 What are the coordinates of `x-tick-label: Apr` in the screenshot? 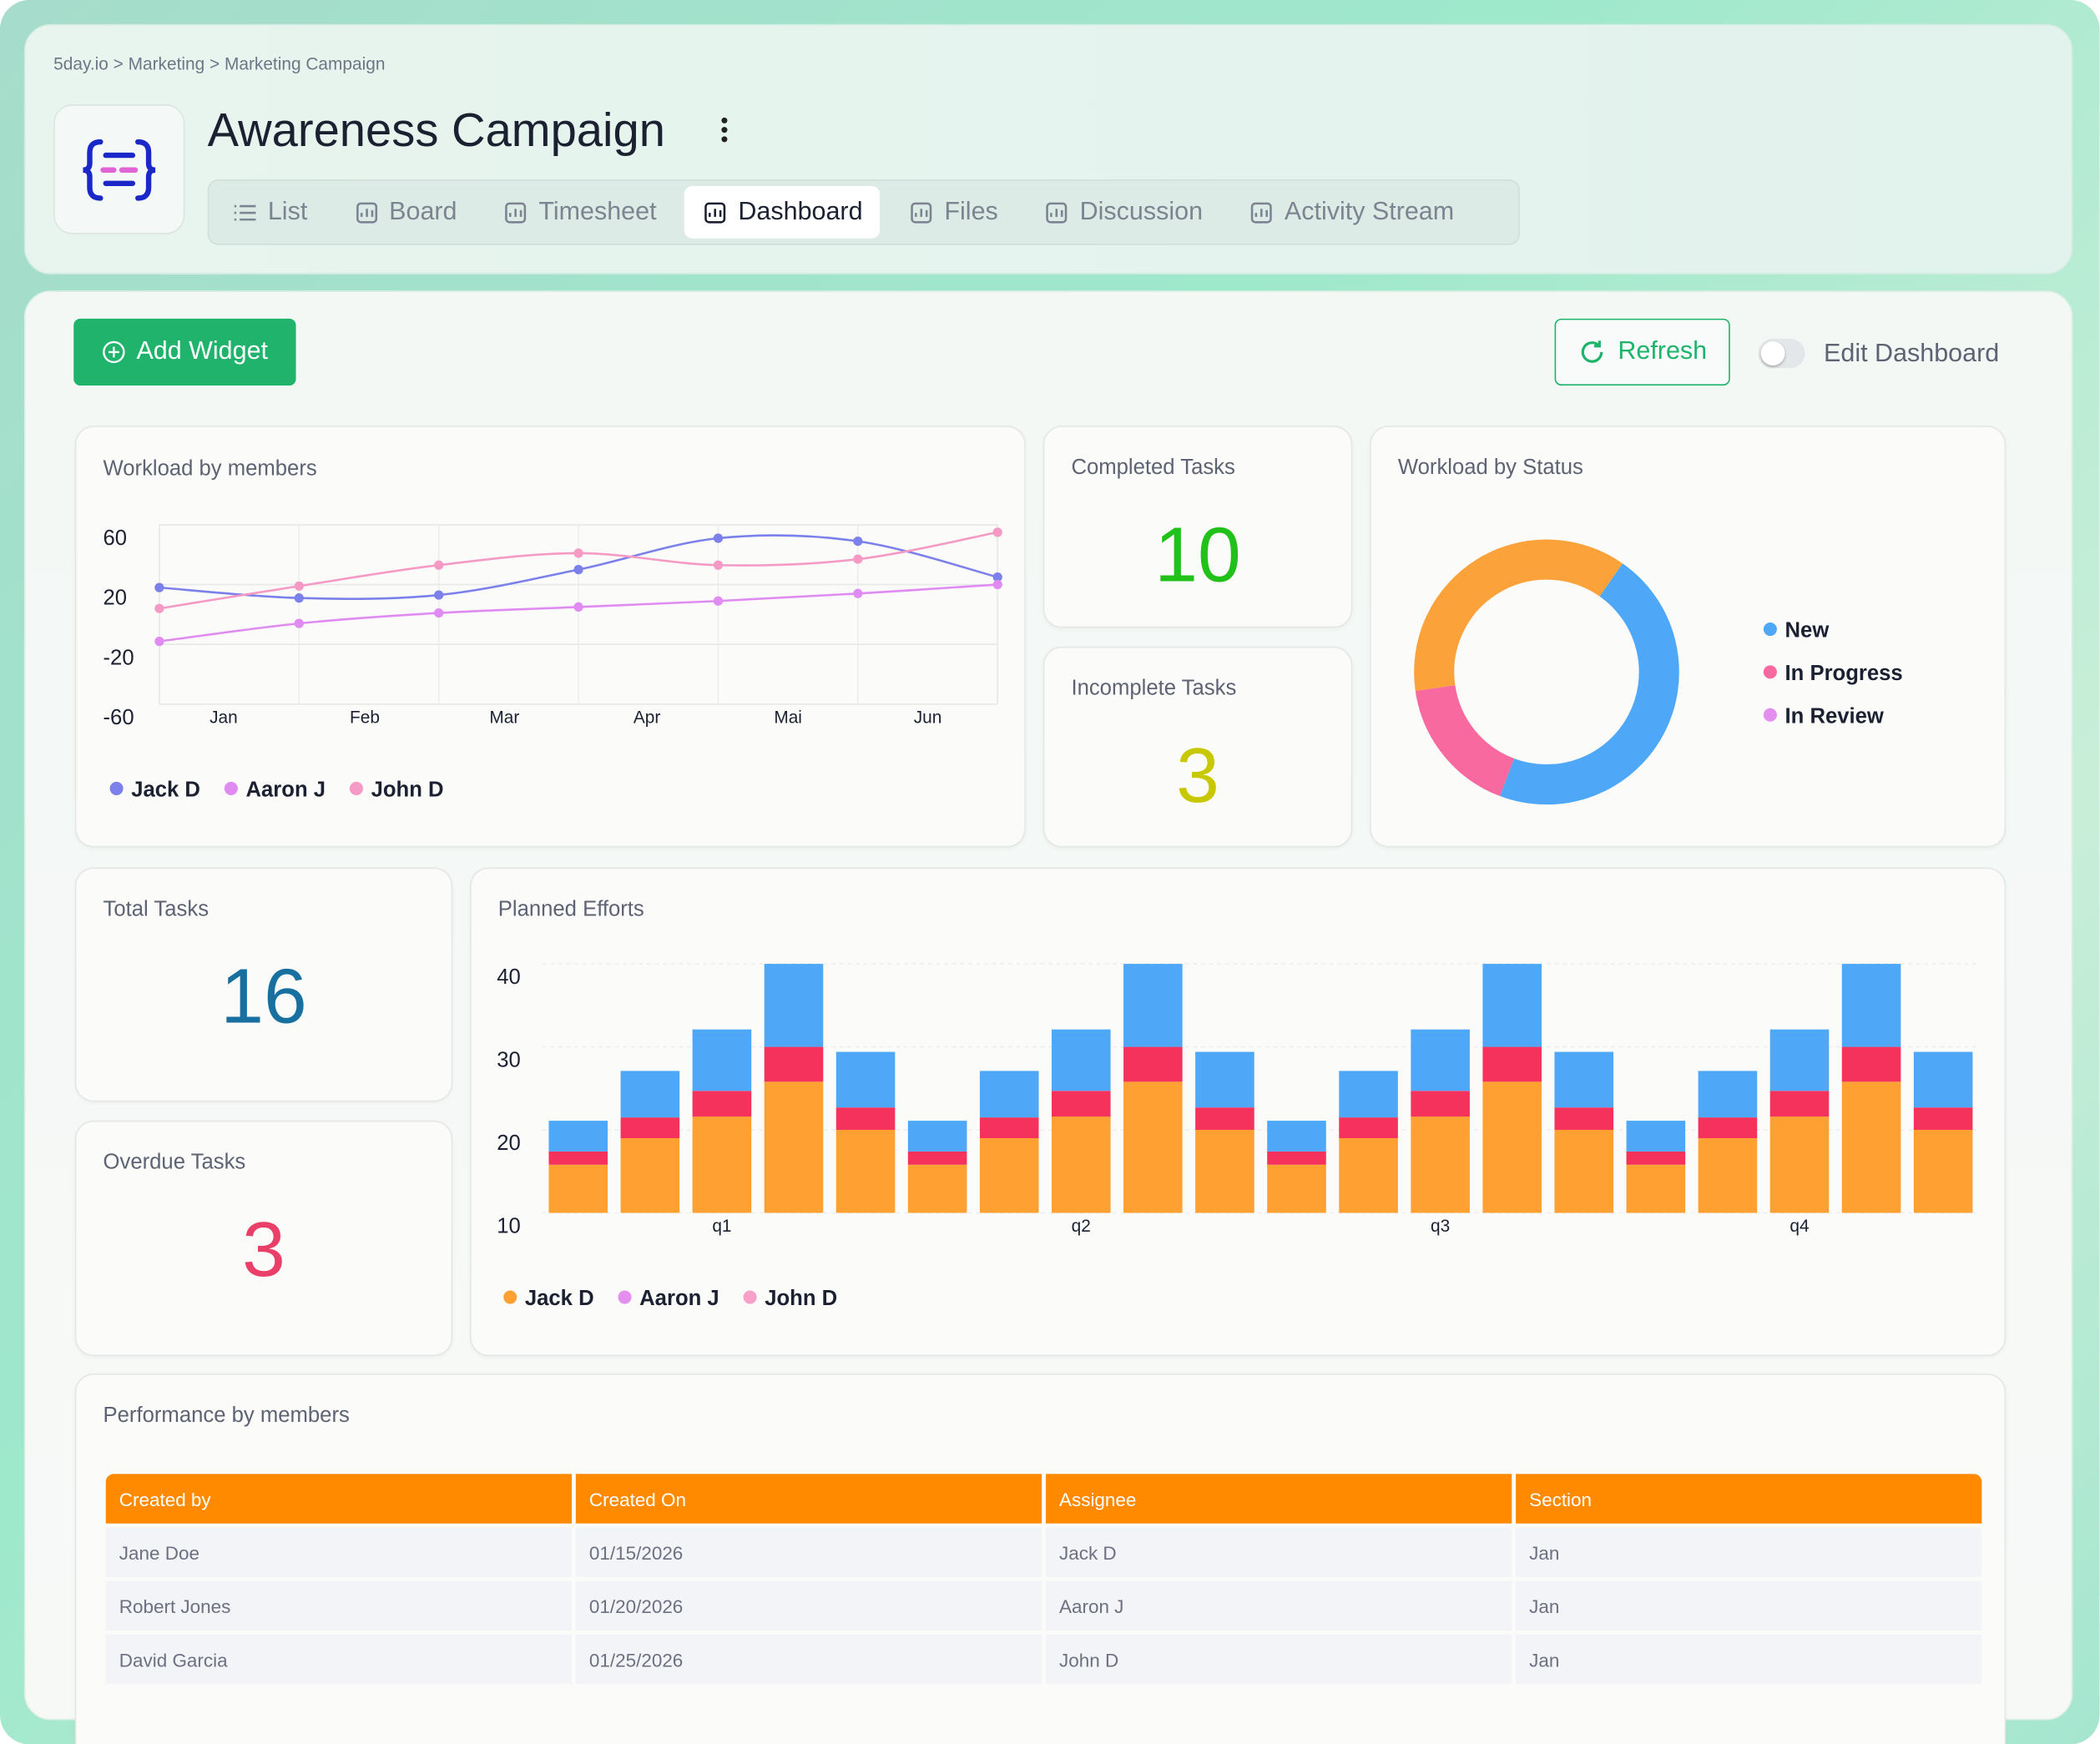 It's located at (647, 717).